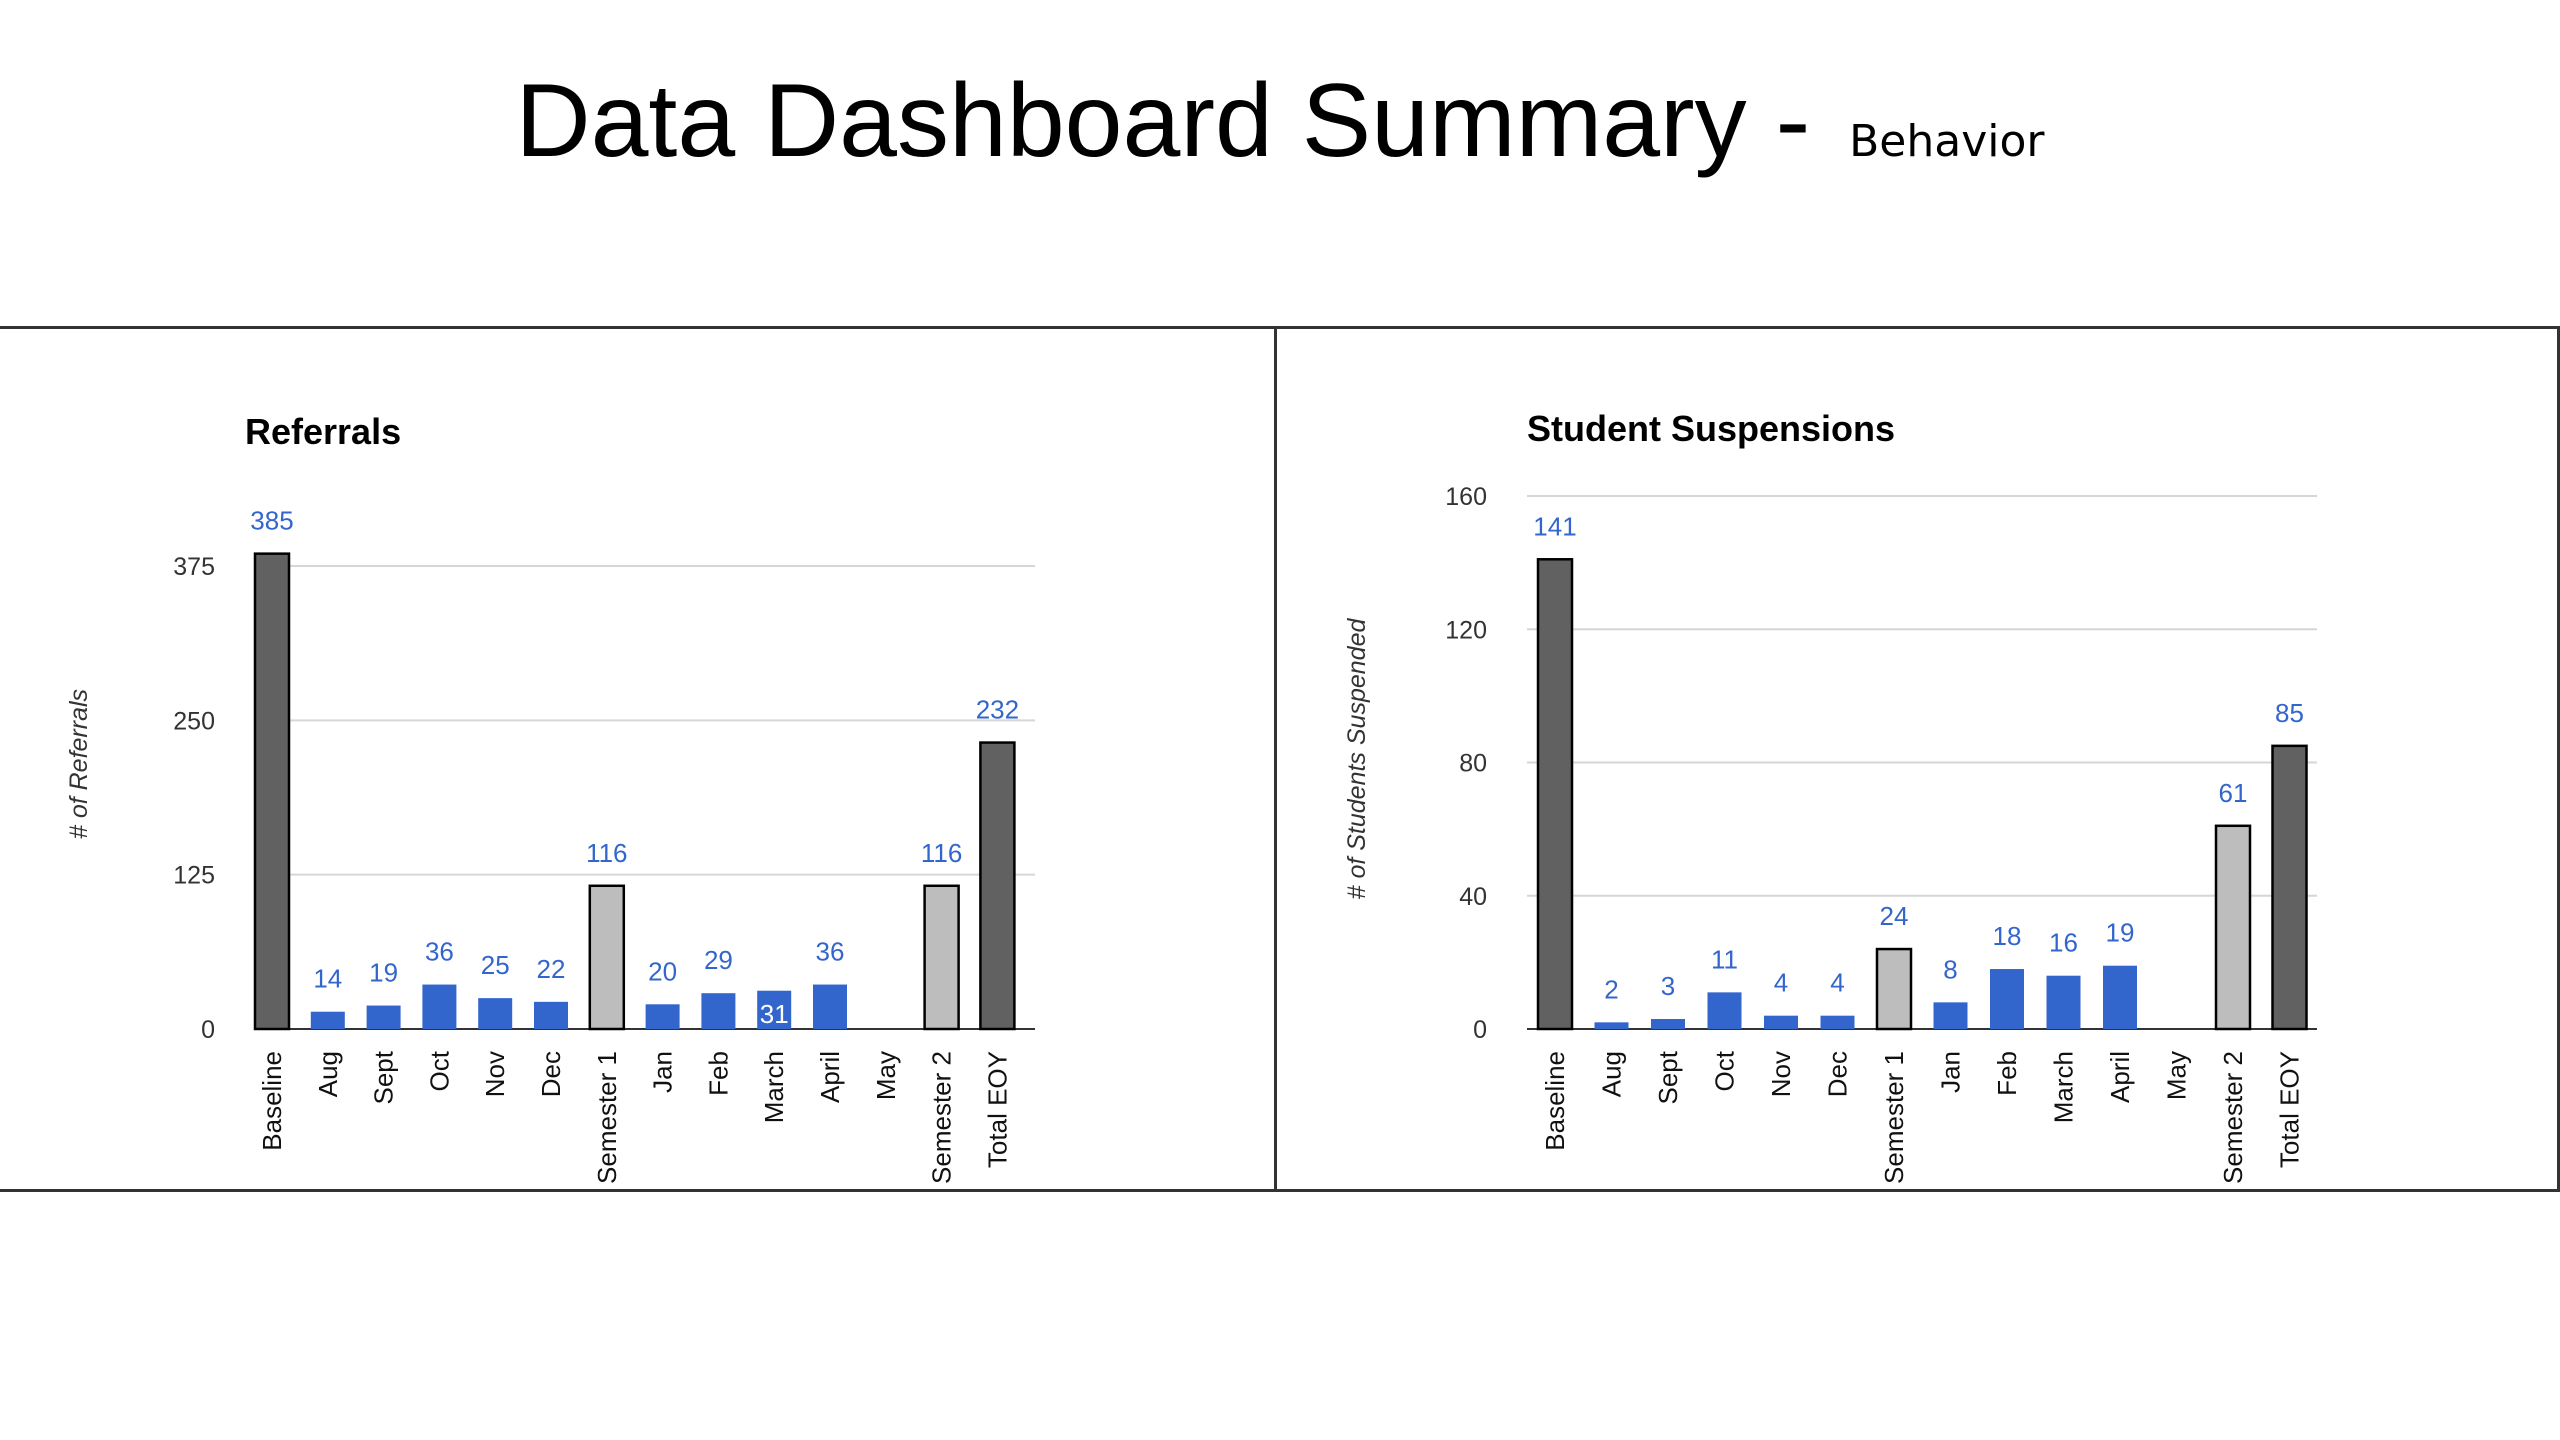 The image size is (2560, 1440). What do you see at coordinates (1724, 959) in the screenshot?
I see `data-label: 11` at bounding box center [1724, 959].